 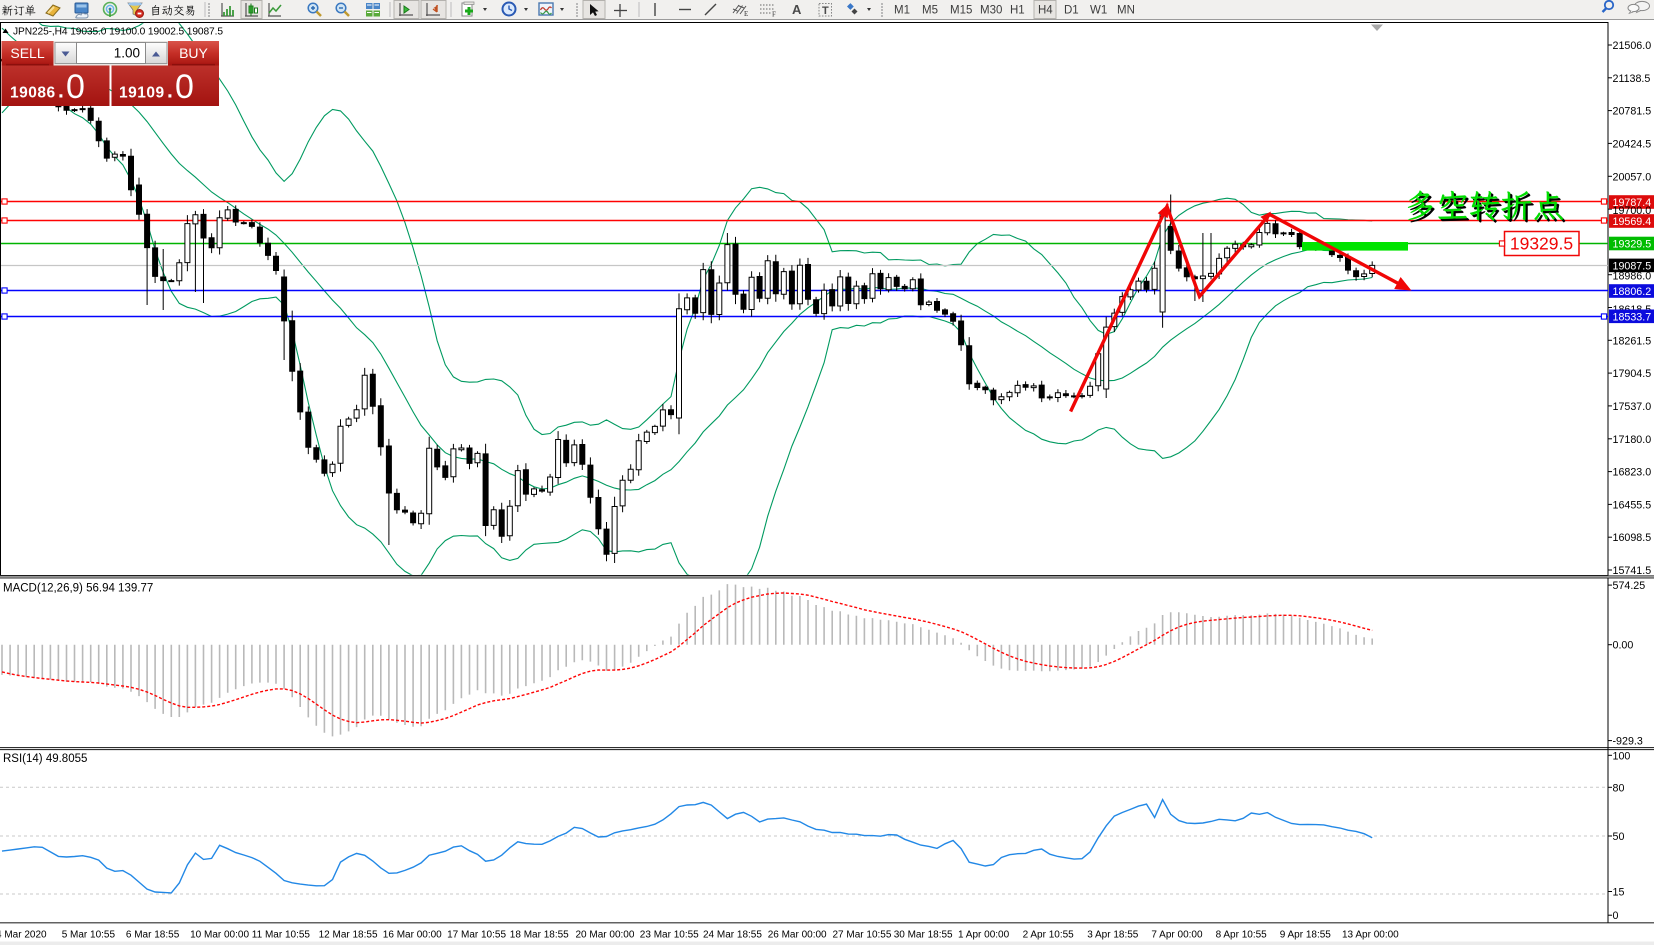 I want to click on svg-text: 18533.7, so click(x=1632, y=317).